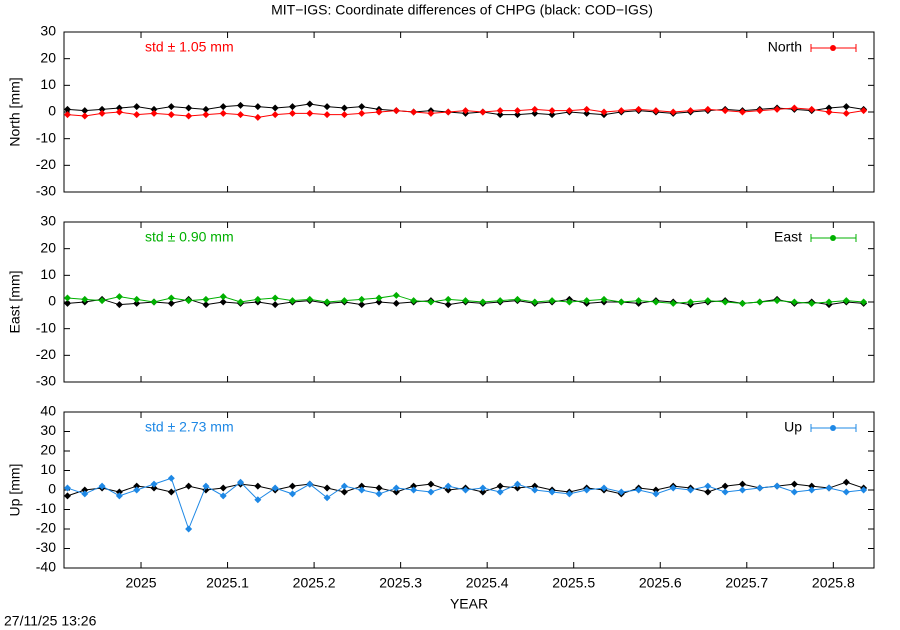 The height and width of the screenshot is (630, 900). What do you see at coordinates (15, 490) in the screenshot?
I see `y-axis-label: Up [mm]` at bounding box center [15, 490].